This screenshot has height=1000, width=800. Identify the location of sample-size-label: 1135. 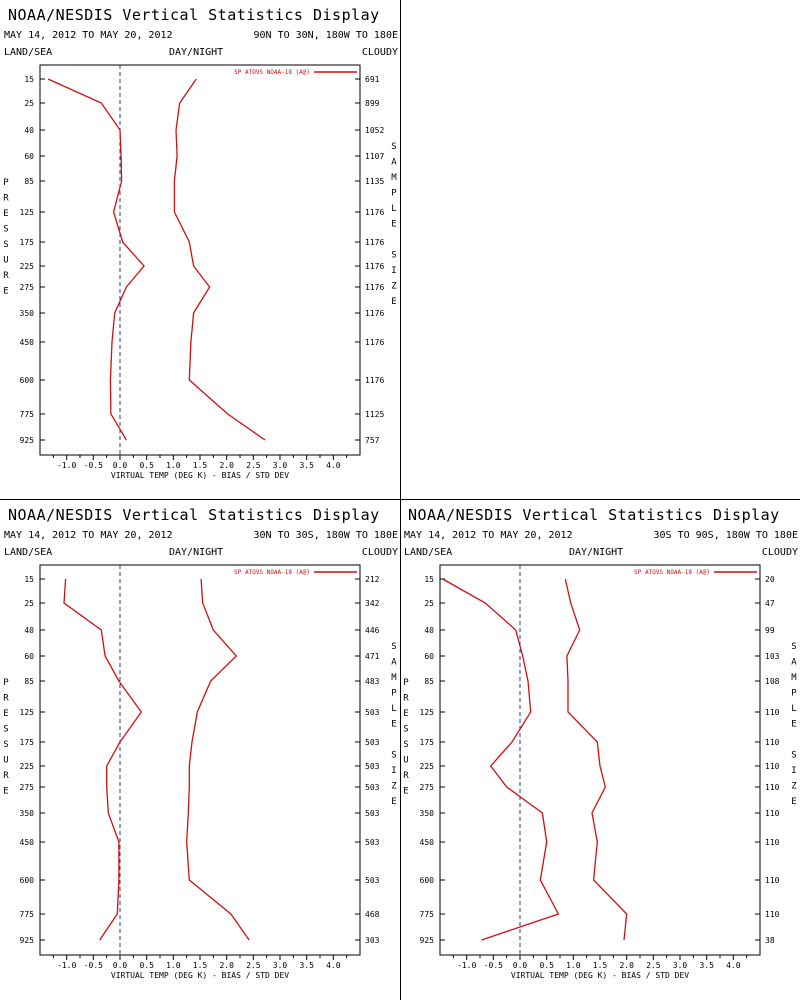
(374, 181).